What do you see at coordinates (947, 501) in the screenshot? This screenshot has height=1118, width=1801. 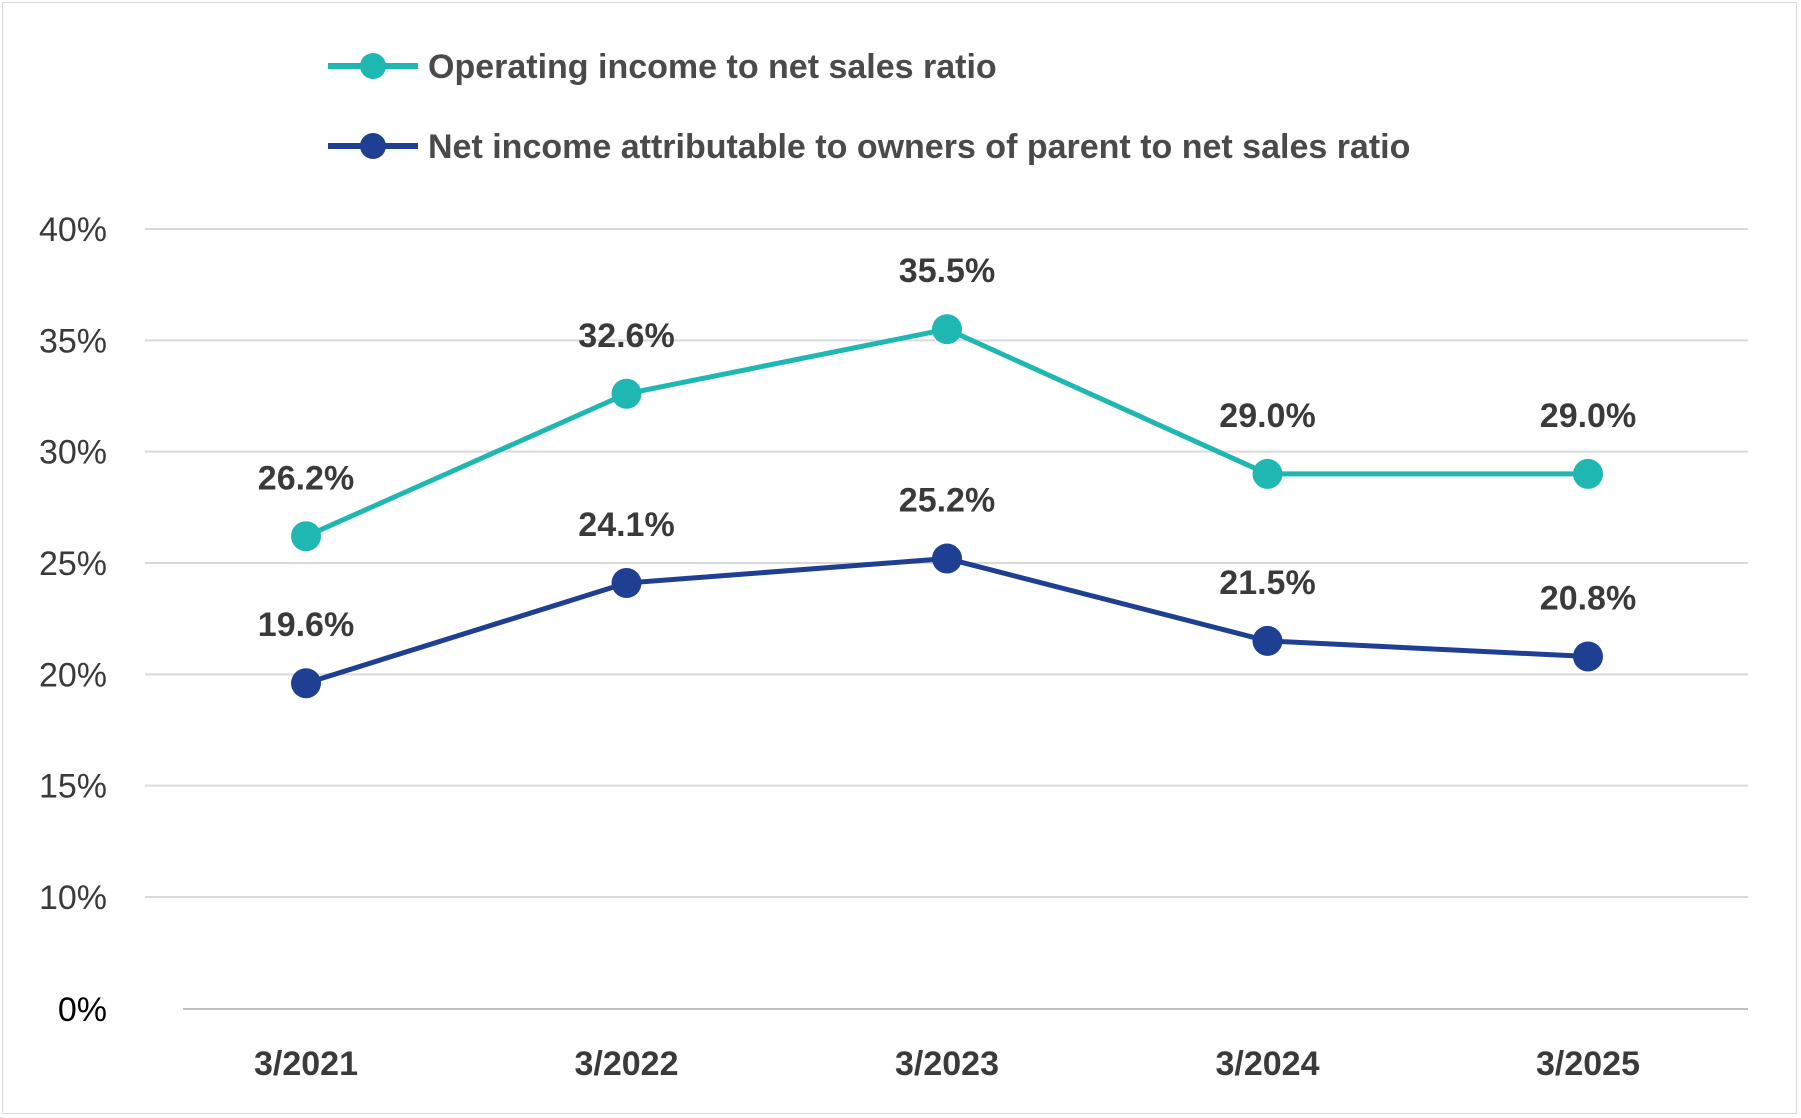 I see `data-label-1-2: 25.2%` at bounding box center [947, 501].